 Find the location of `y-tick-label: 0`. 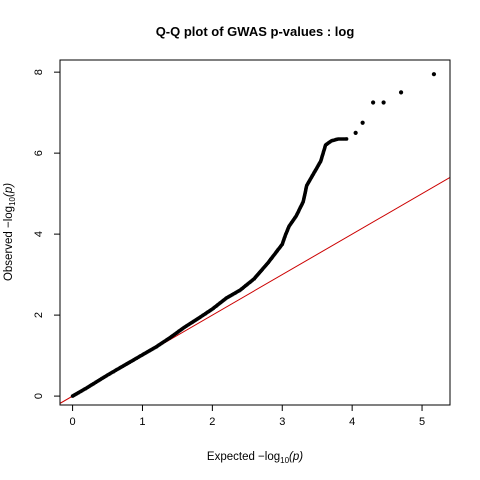

y-tick-label: 0 is located at coordinates (39, 396).